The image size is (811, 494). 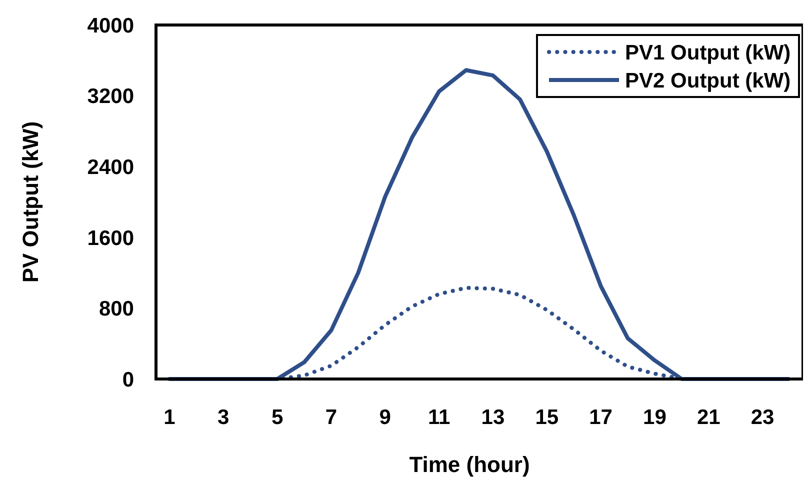 I want to click on x-tick-label: 19, so click(x=654, y=417).